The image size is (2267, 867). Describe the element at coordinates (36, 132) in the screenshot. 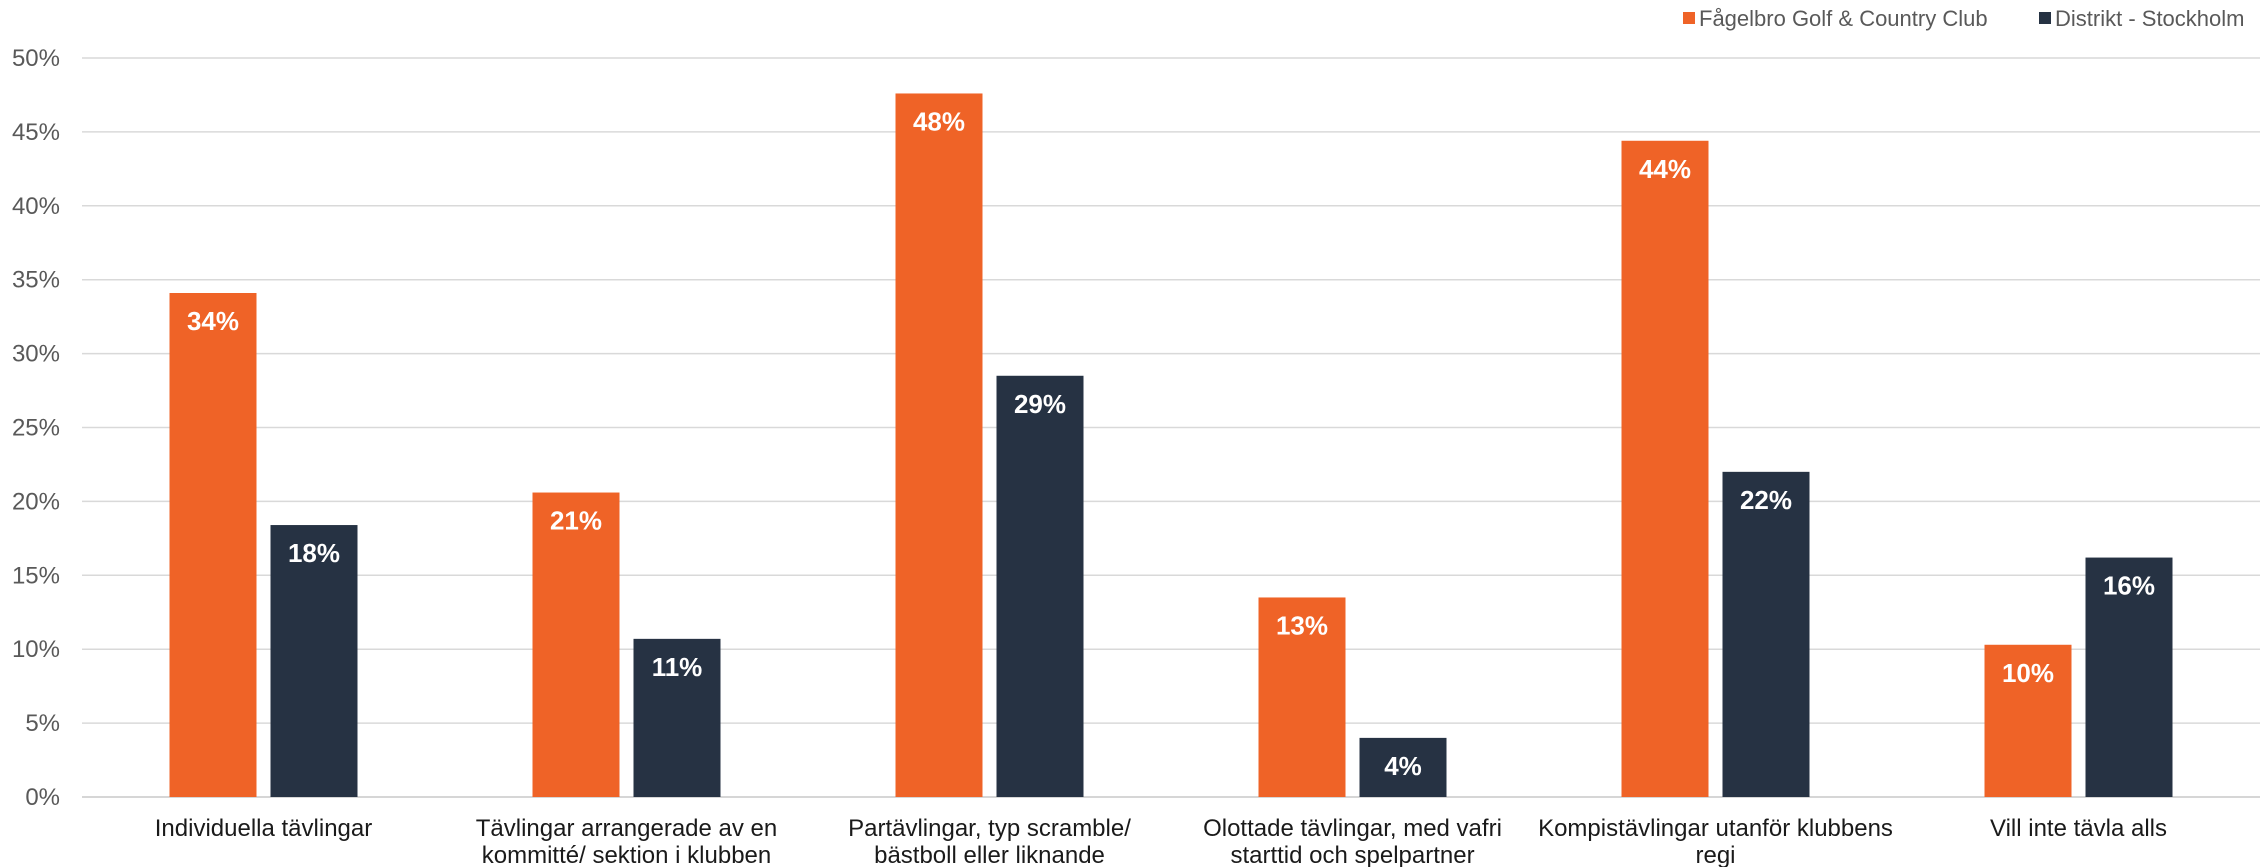

I see `y-tick-label: 45%` at that location.